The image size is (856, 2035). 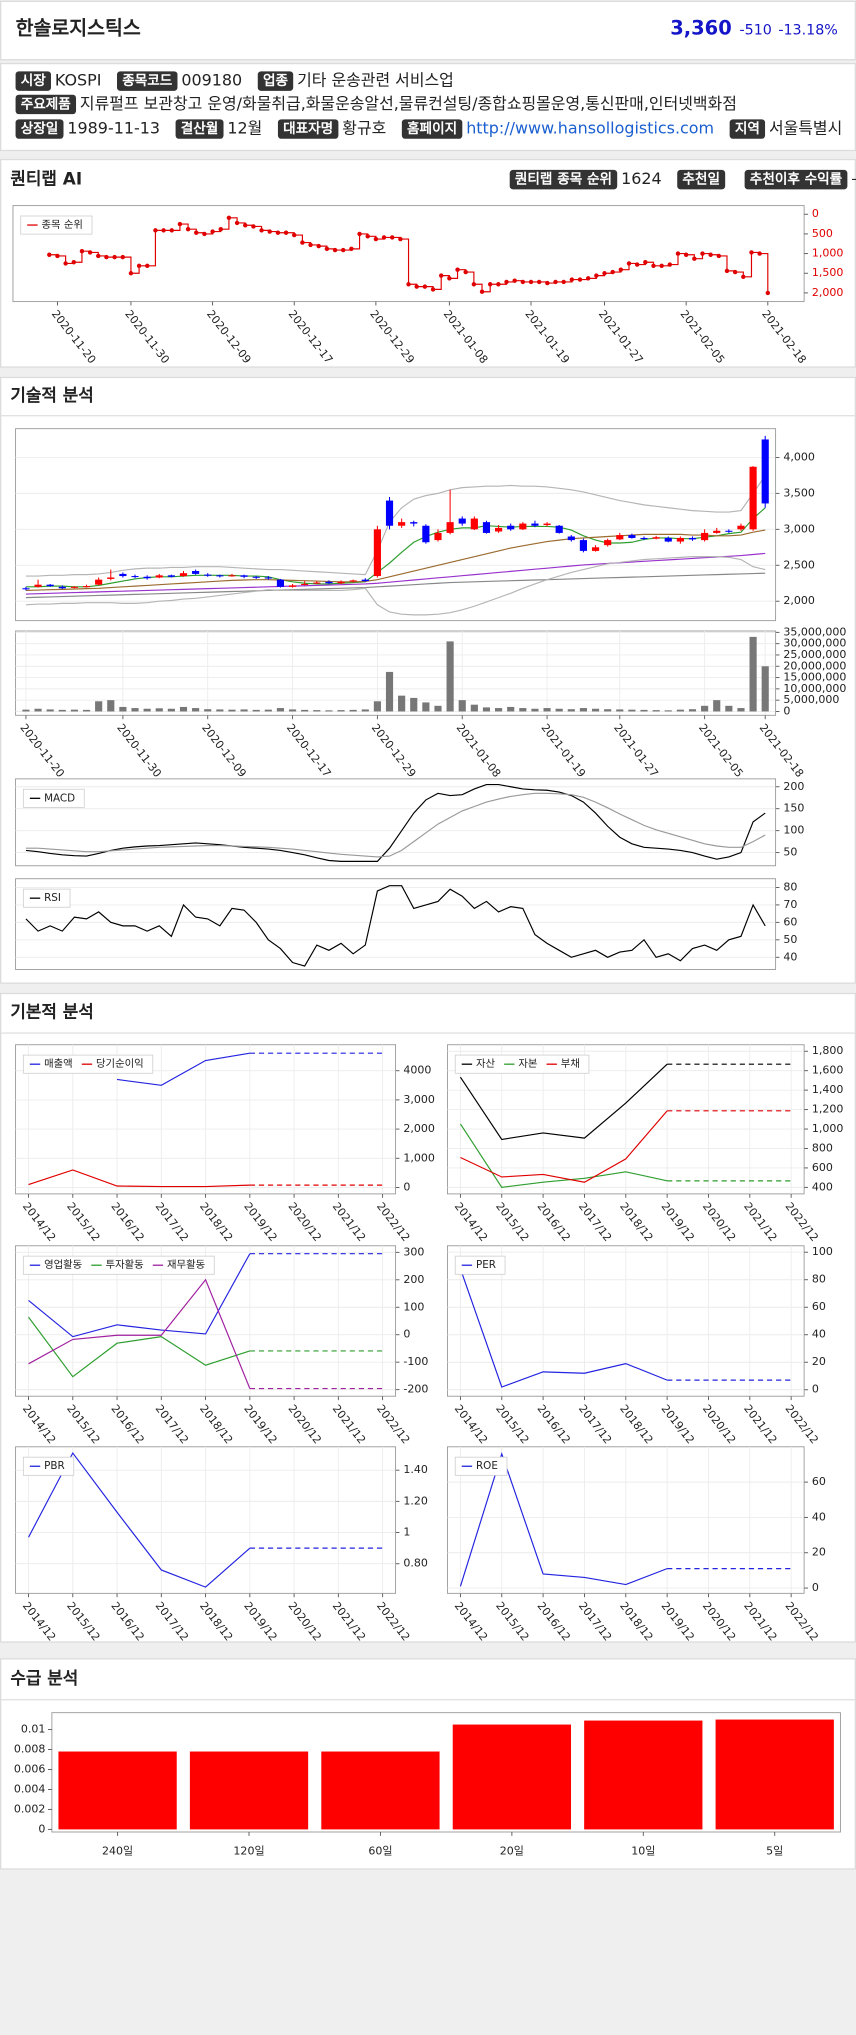 I want to click on y-tick-label: 5,000,000, so click(x=811, y=699).